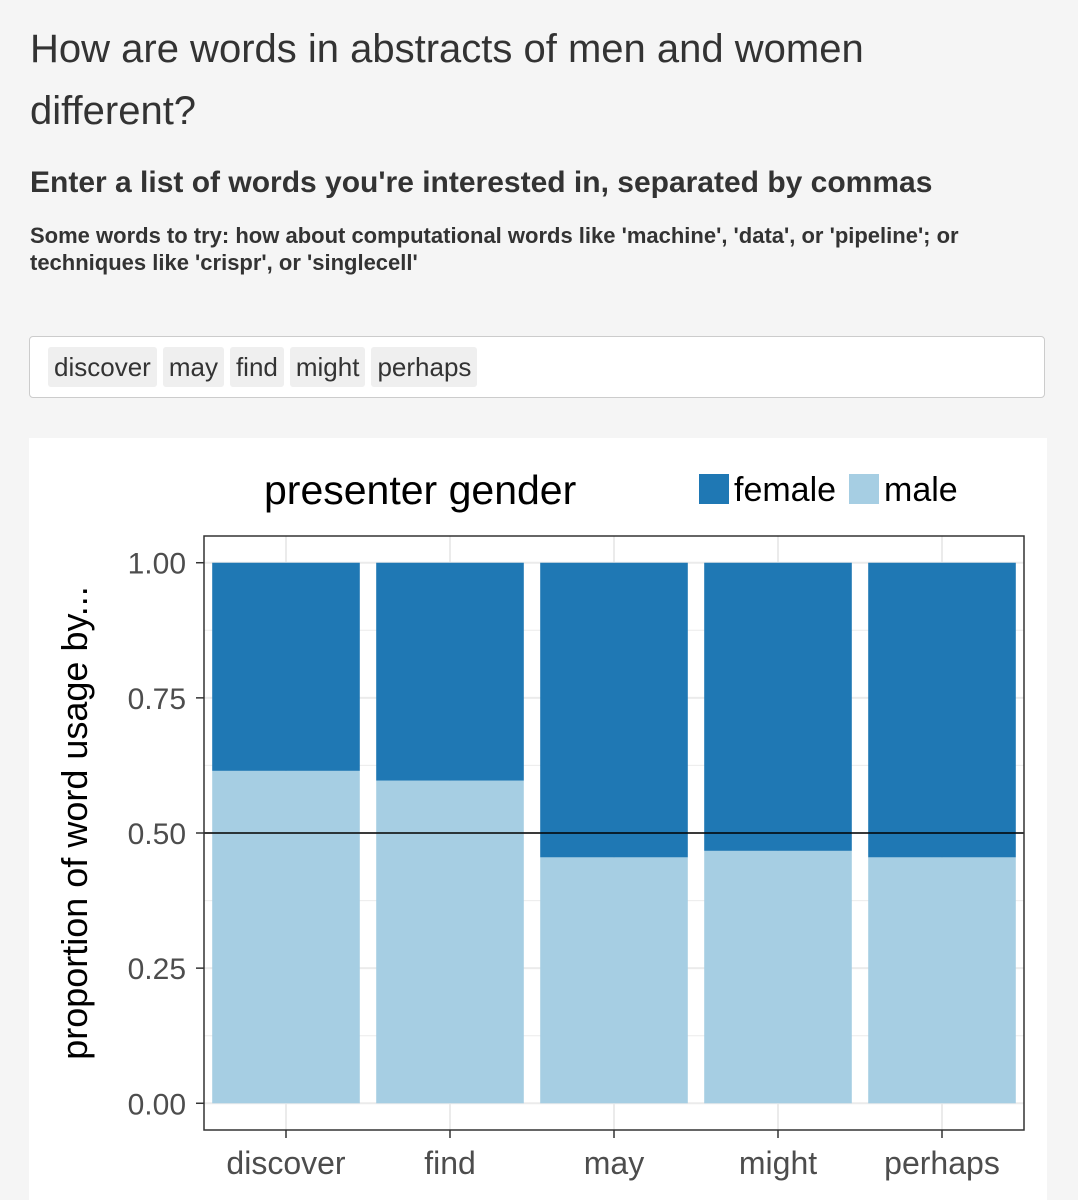 Image resolution: width=1078 pixels, height=1200 pixels. Describe the element at coordinates (420, 490) in the screenshot. I see `legend-title: presenter gender` at that location.